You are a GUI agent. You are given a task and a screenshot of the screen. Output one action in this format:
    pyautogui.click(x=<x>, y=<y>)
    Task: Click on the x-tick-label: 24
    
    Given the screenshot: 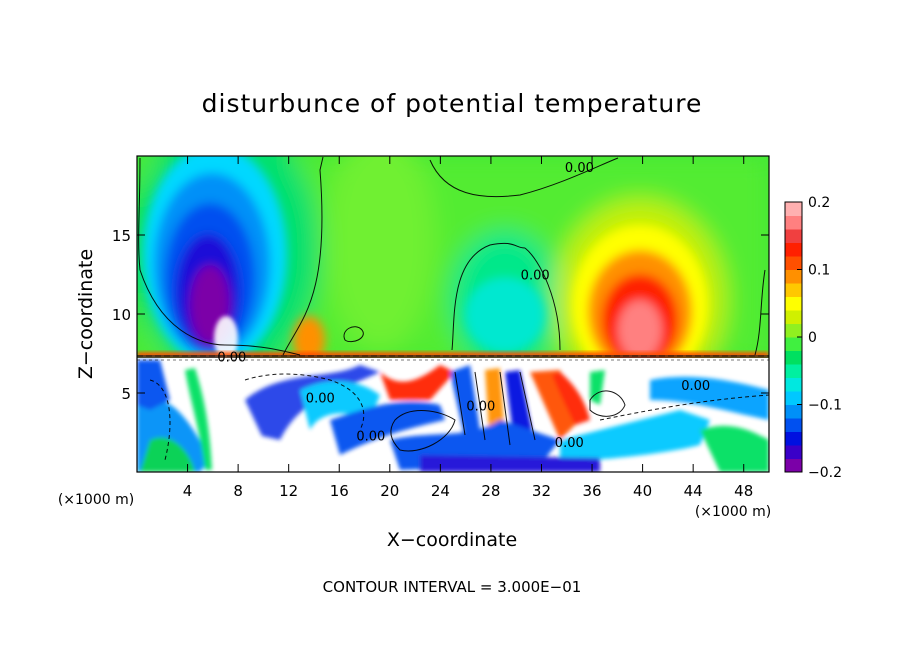 What is the action you would take?
    pyautogui.click(x=440, y=491)
    